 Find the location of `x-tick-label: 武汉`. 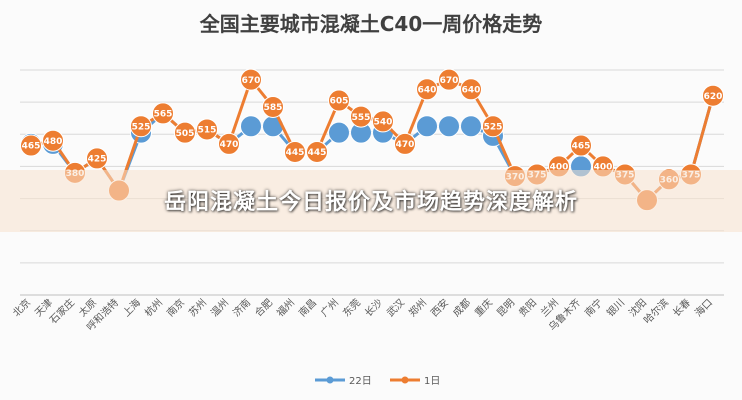

x-tick-label: 武汉 is located at coordinates (395, 307).